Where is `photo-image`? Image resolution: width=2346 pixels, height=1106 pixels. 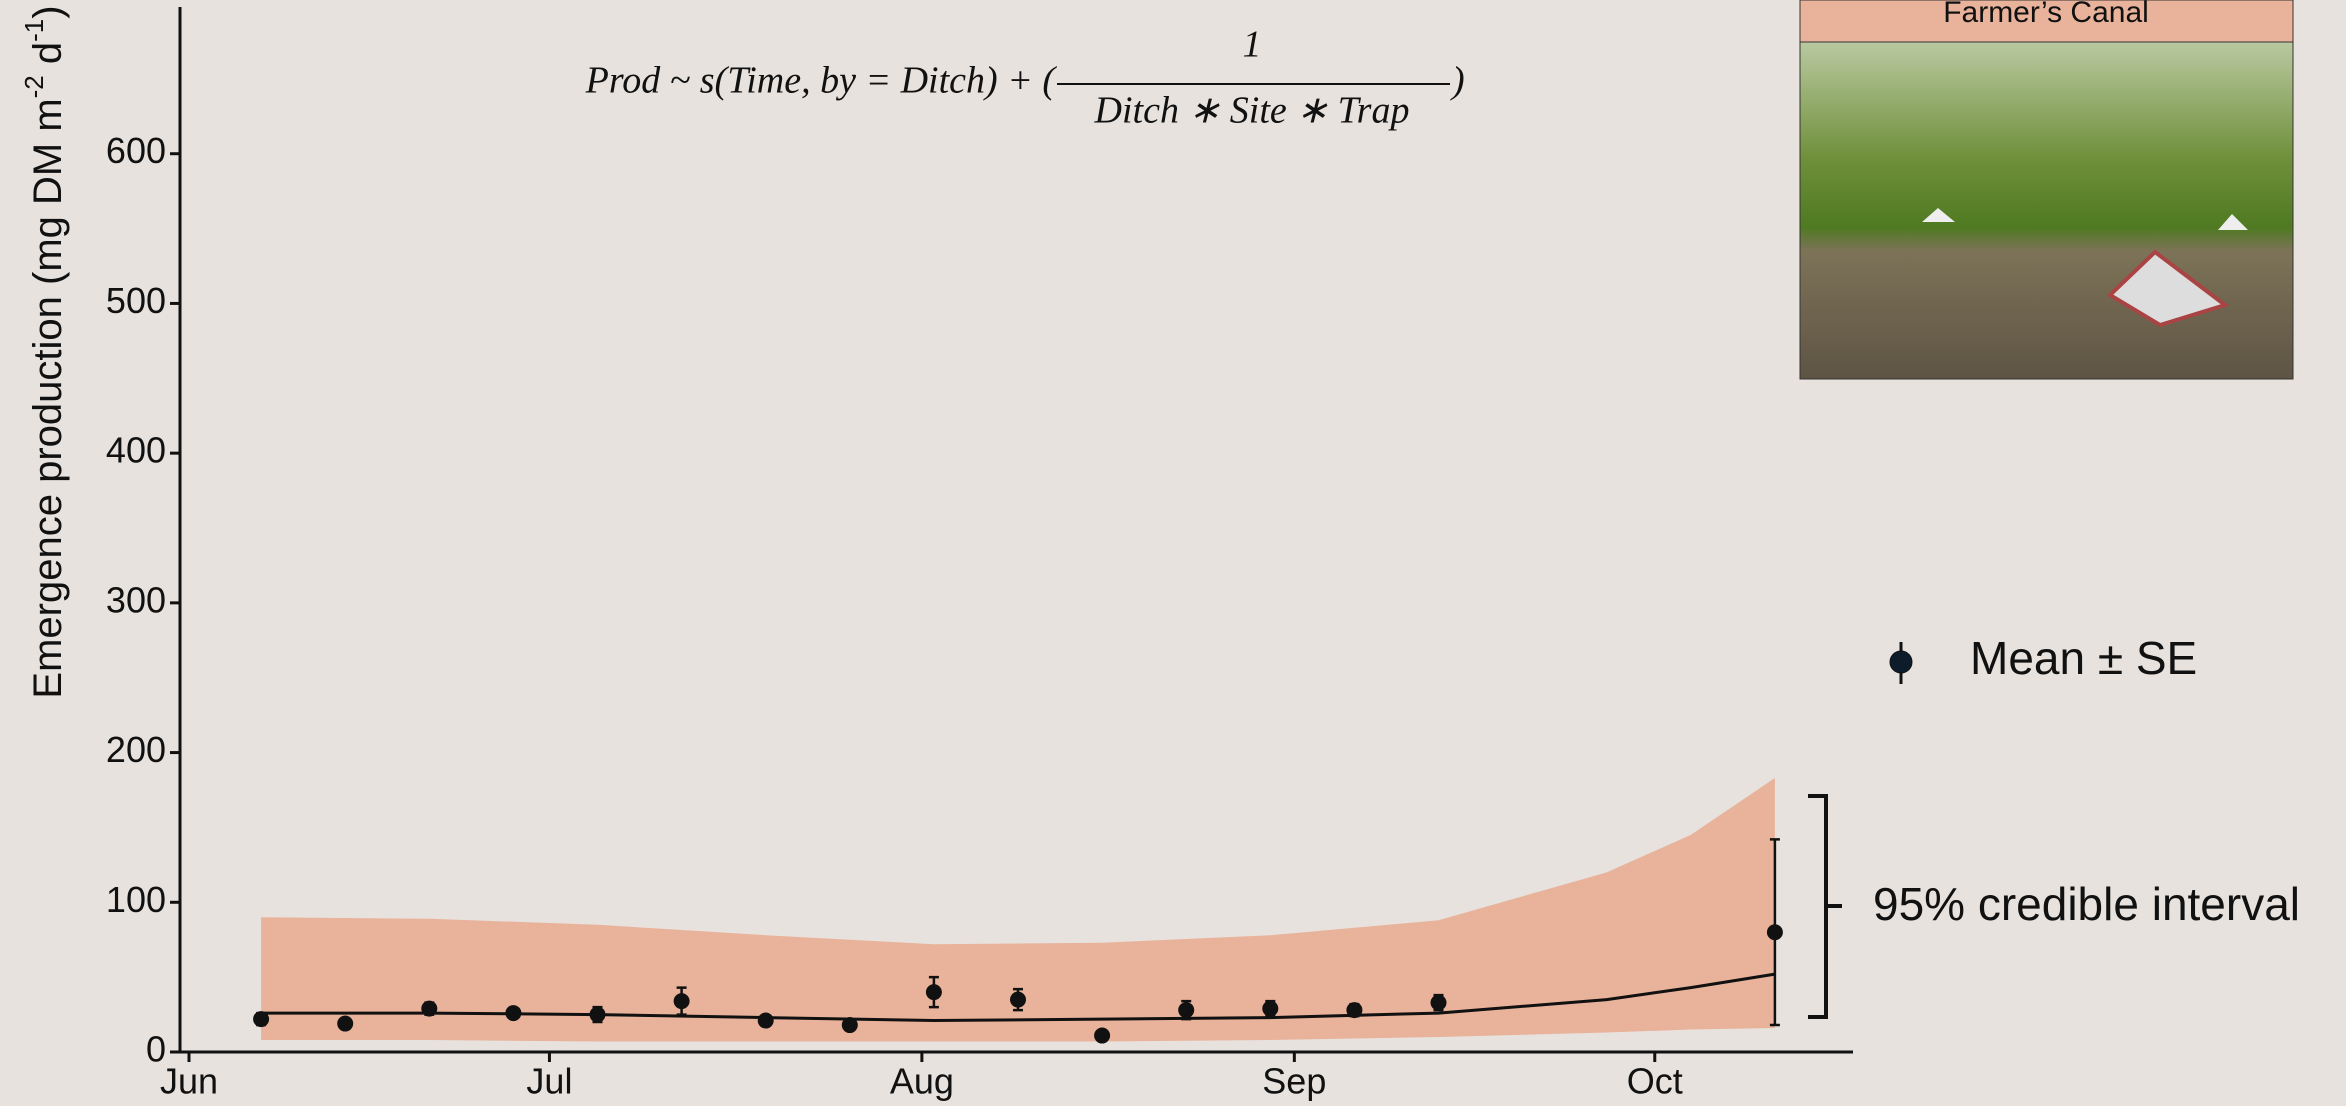 photo-image is located at coordinates (2046, 210).